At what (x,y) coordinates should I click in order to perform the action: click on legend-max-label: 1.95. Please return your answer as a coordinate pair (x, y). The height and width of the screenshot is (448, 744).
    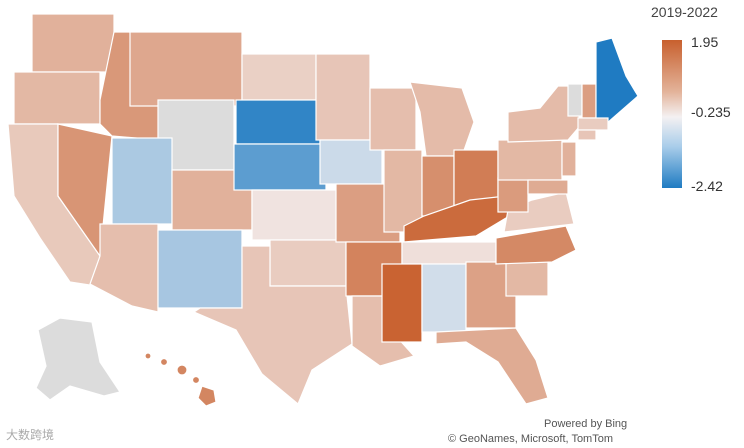
    Looking at the image, I should click on (705, 42).